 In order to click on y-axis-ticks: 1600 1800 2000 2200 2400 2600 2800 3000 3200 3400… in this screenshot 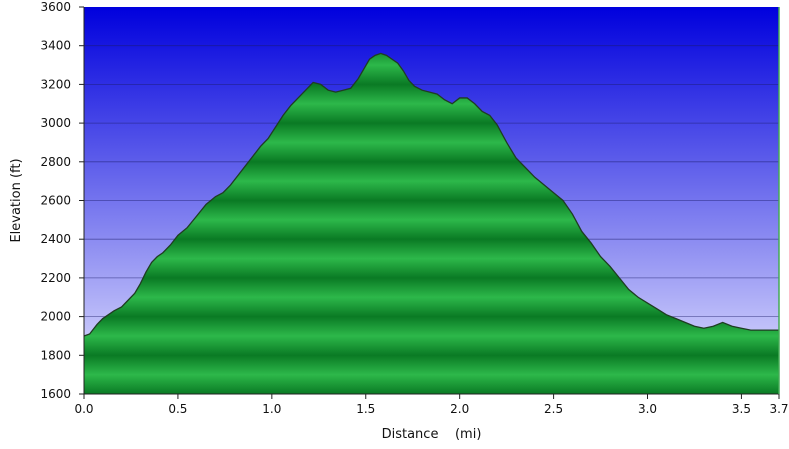, I will do `click(62, 200)`.